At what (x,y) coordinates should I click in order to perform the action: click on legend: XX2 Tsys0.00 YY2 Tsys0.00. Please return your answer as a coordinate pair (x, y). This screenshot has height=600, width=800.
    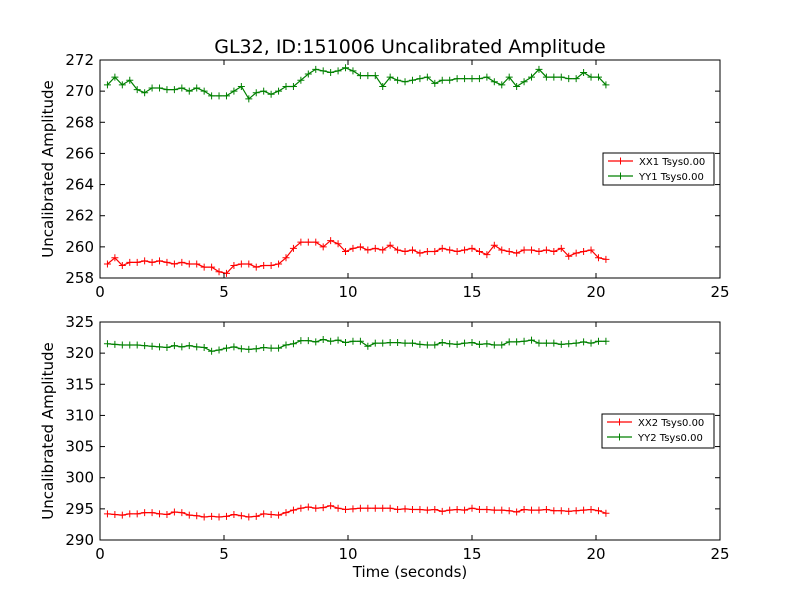
    Looking at the image, I should click on (658, 431).